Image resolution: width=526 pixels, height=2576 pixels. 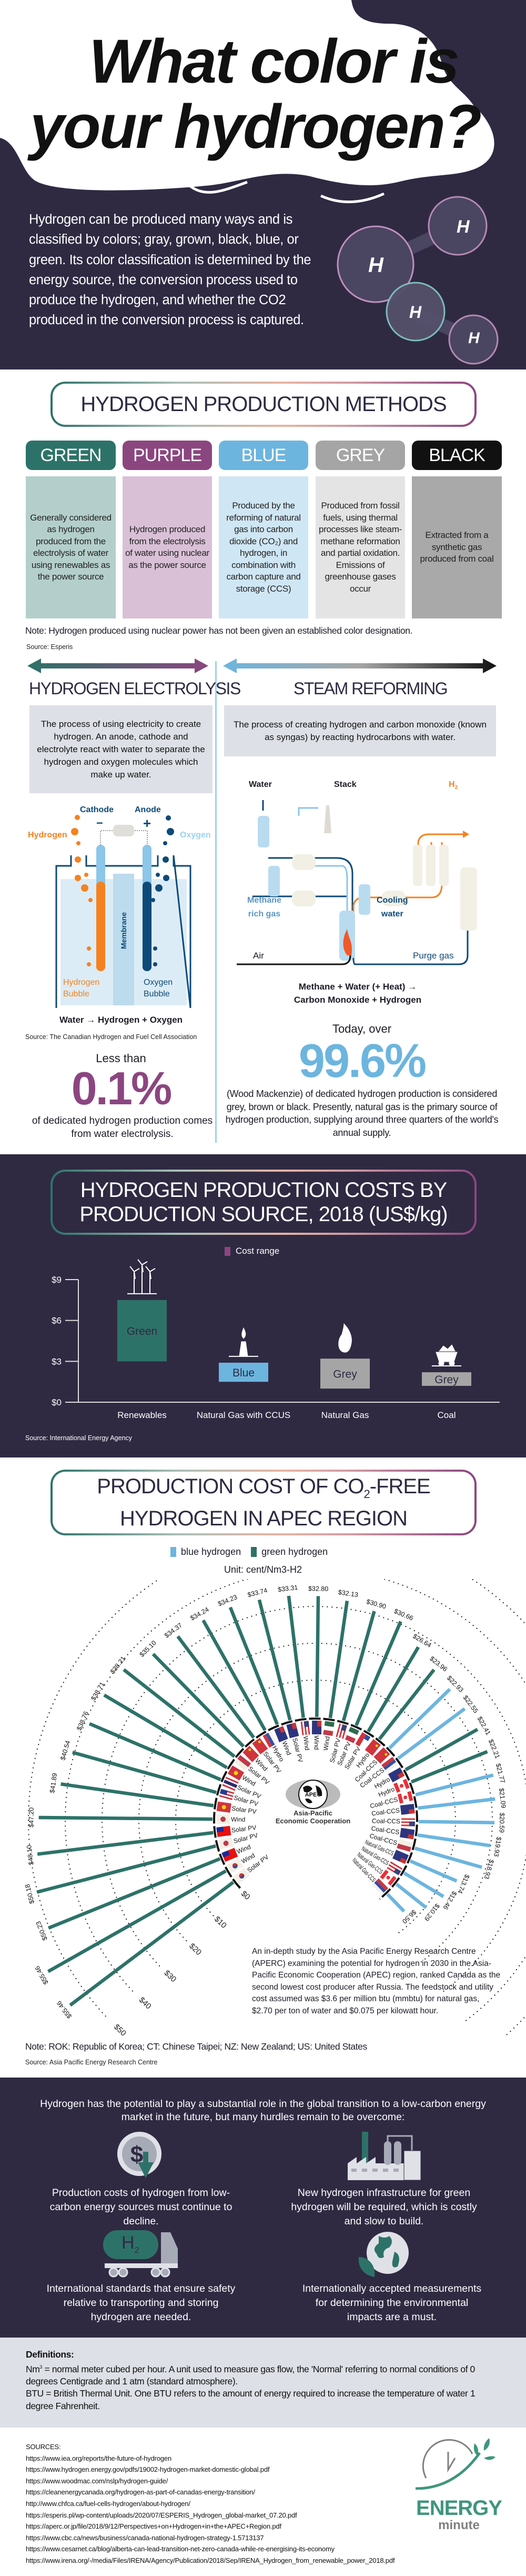 I want to click on hydrogen-label: Hydrogen, so click(x=48, y=836).